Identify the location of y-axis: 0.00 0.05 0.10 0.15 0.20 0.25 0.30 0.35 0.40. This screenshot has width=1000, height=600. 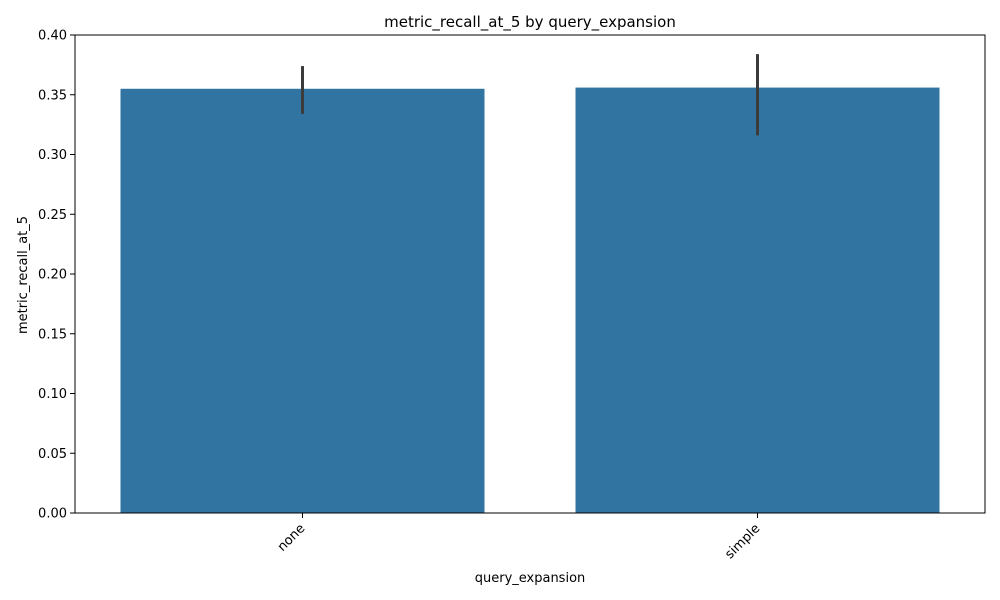
(56, 275).